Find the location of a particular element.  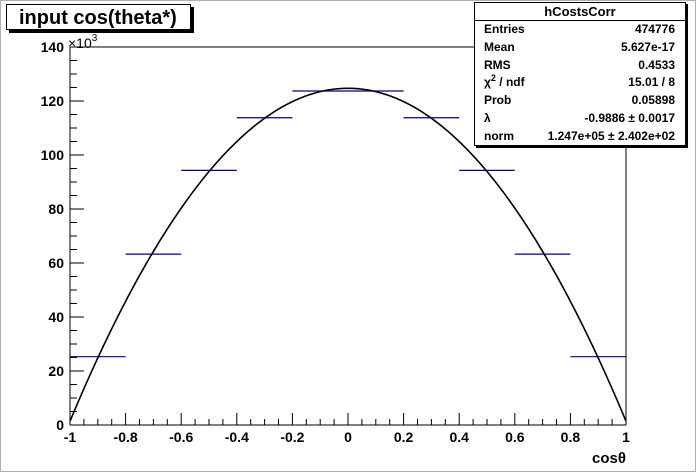

x-tick-label: -0.6 is located at coordinates (181, 437).